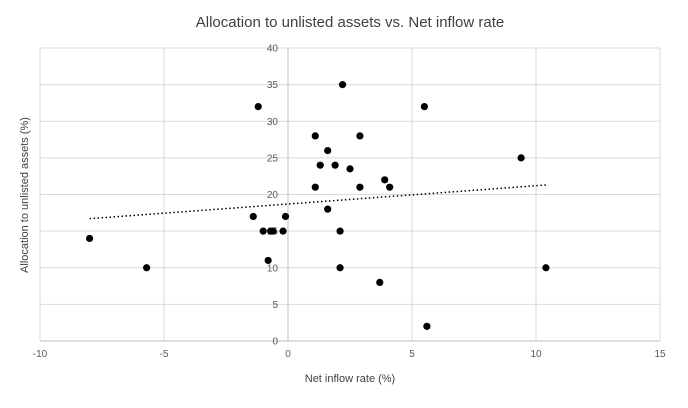  What do you see at coordinates (275, 305) in the screenshot?
I see `y-tick-label: 5` at bounding box center [275, 305].